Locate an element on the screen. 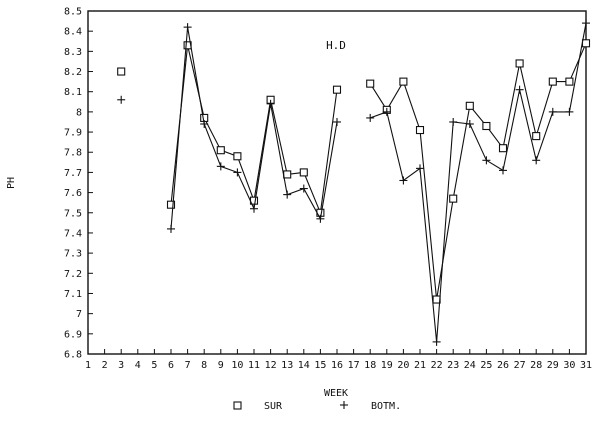  x-tick-label: 31 is located at coordinates (586, 365).